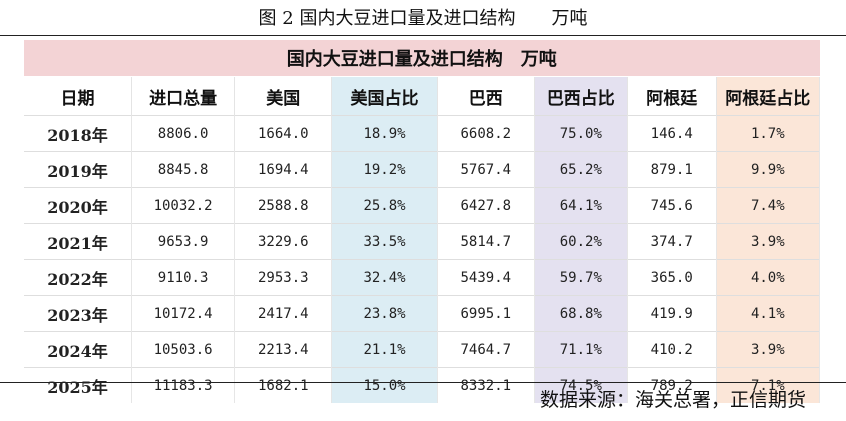  What do you see at coordinates (672, 313) in the screenshot?
I see `cell-argentina: 419.9` at bounding box center [672, 313].